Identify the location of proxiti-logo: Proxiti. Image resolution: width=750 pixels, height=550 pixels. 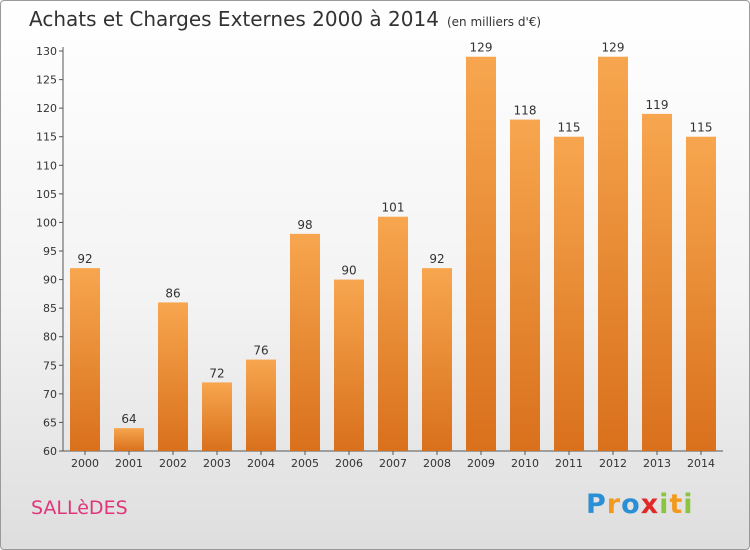
(640, 504).